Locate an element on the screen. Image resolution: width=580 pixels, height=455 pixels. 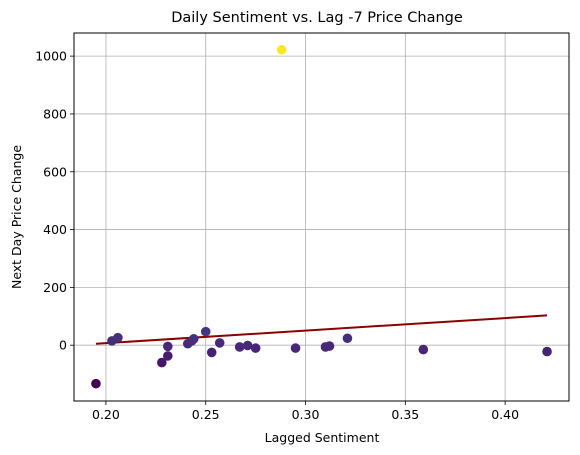
x-tick-label: 0.40 is located at coordinates (505, 414).